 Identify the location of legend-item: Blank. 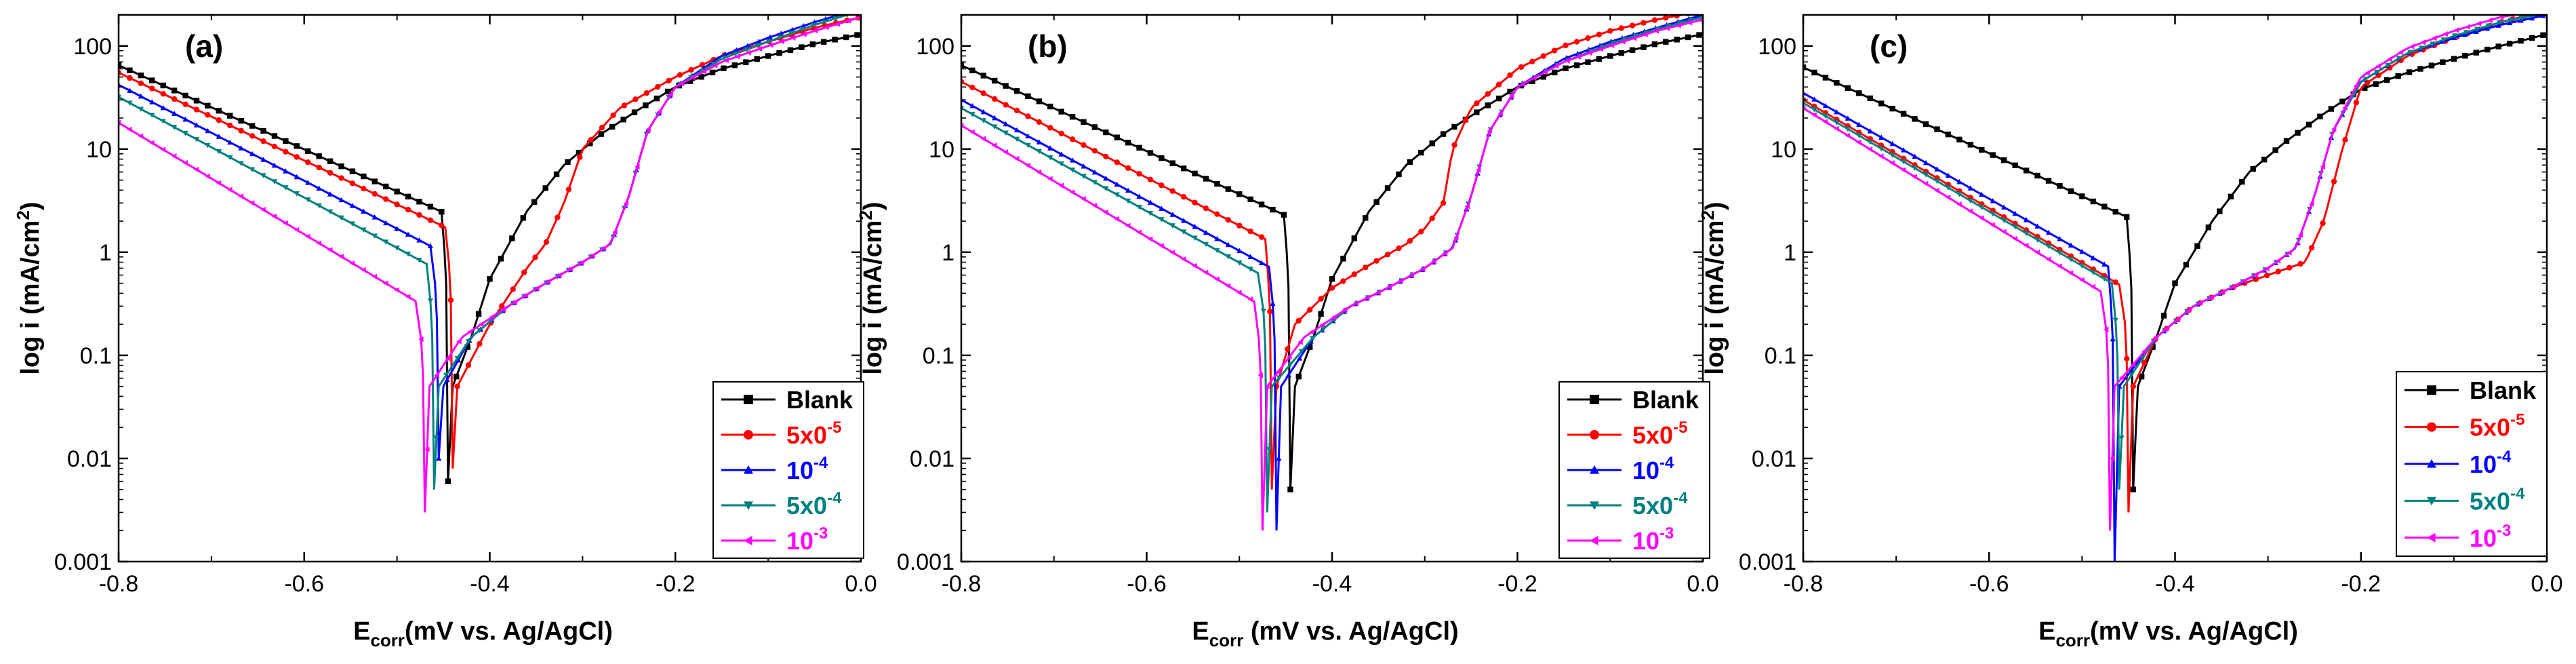
(787, 400).